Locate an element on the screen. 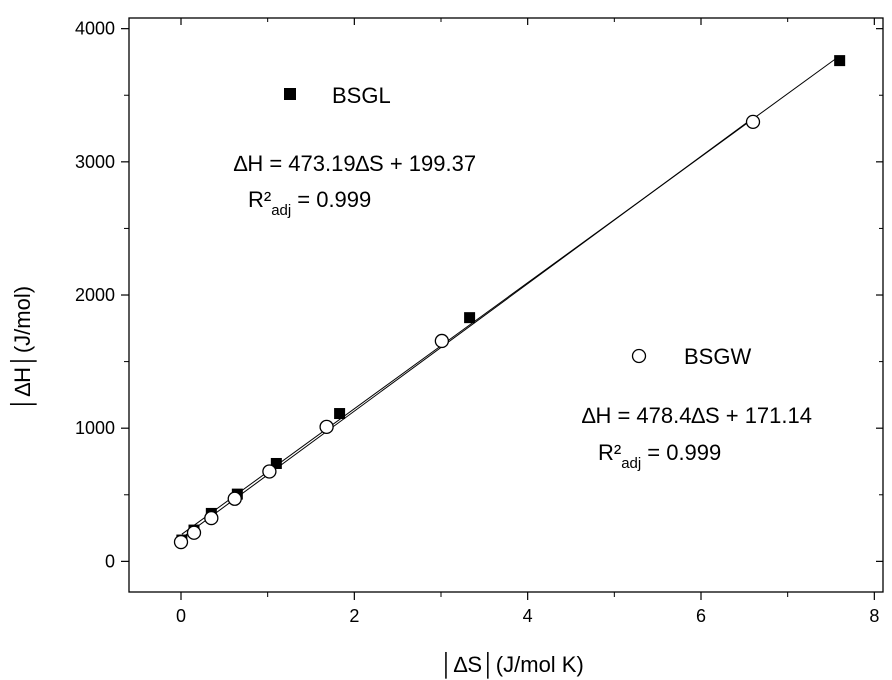  bsgl-r2-sub: adj is located at coordinates (281, 210).